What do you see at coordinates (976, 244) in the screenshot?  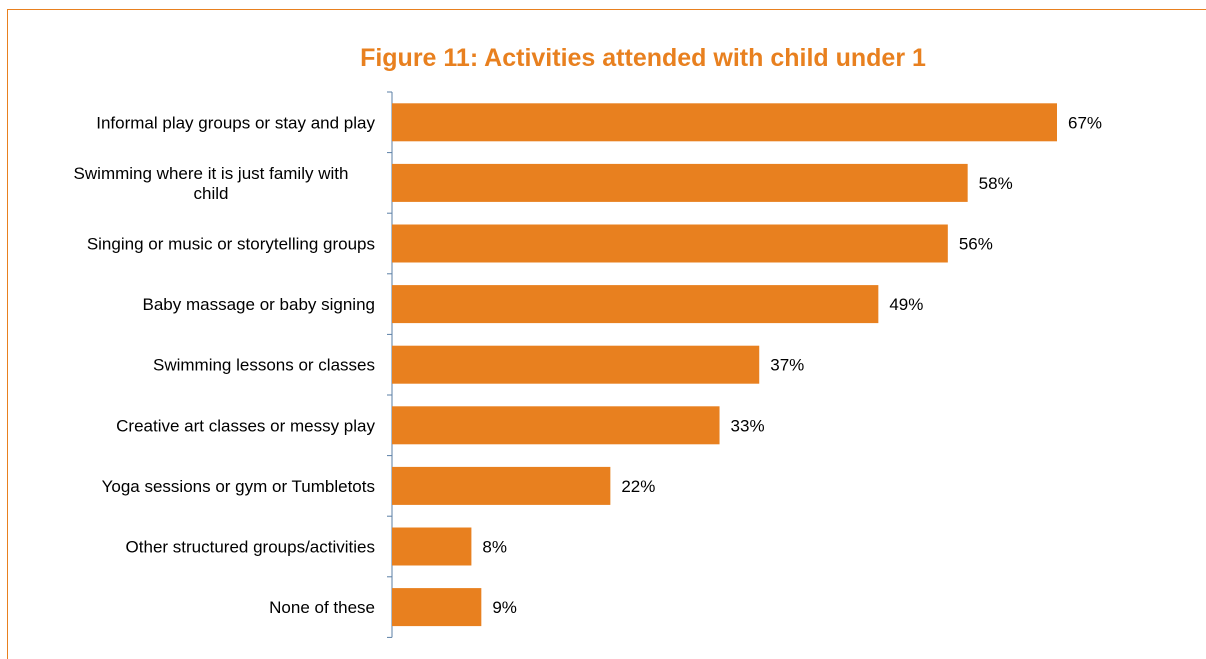 I see `data-label: 56%` at bounding box center [976, 244].